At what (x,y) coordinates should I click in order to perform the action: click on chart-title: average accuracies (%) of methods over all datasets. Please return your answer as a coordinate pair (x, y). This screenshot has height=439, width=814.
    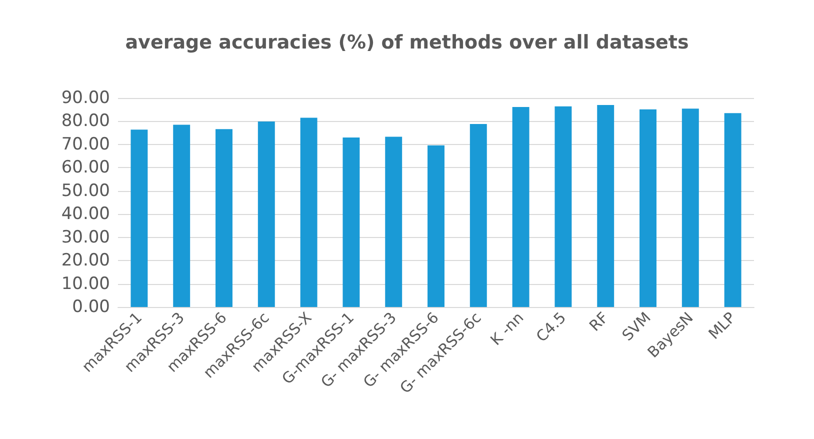
    Looking at the image, I should click on (407, 43).